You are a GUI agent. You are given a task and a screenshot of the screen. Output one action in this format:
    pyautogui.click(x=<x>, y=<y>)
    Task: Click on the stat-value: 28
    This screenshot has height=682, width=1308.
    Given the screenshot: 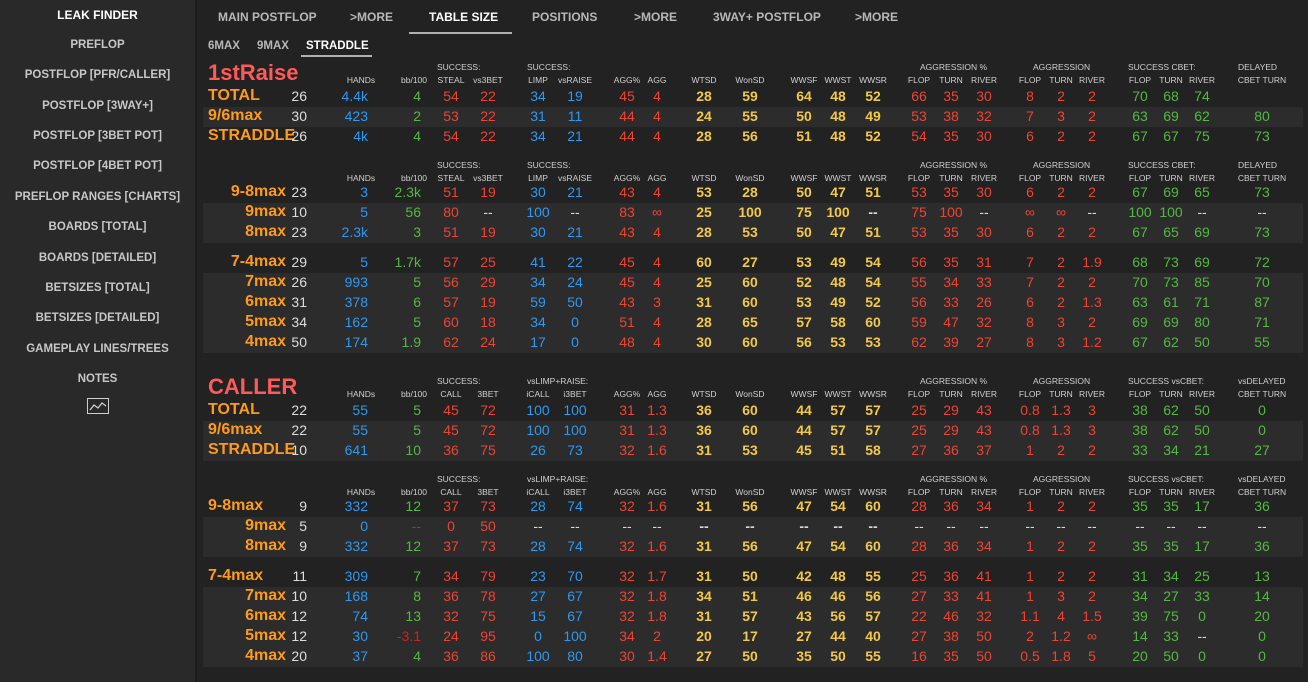 What is the action you would take?
    pyautogui.click(x=919, y=546)
    